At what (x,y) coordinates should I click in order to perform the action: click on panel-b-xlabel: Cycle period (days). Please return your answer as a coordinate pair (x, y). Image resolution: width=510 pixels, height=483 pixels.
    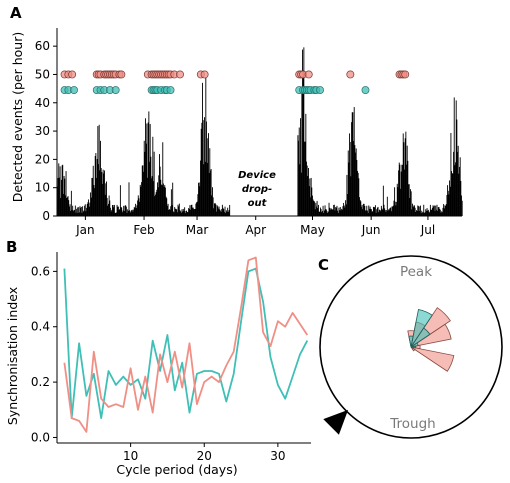
    Looking at the image, I should click on (176, 469).